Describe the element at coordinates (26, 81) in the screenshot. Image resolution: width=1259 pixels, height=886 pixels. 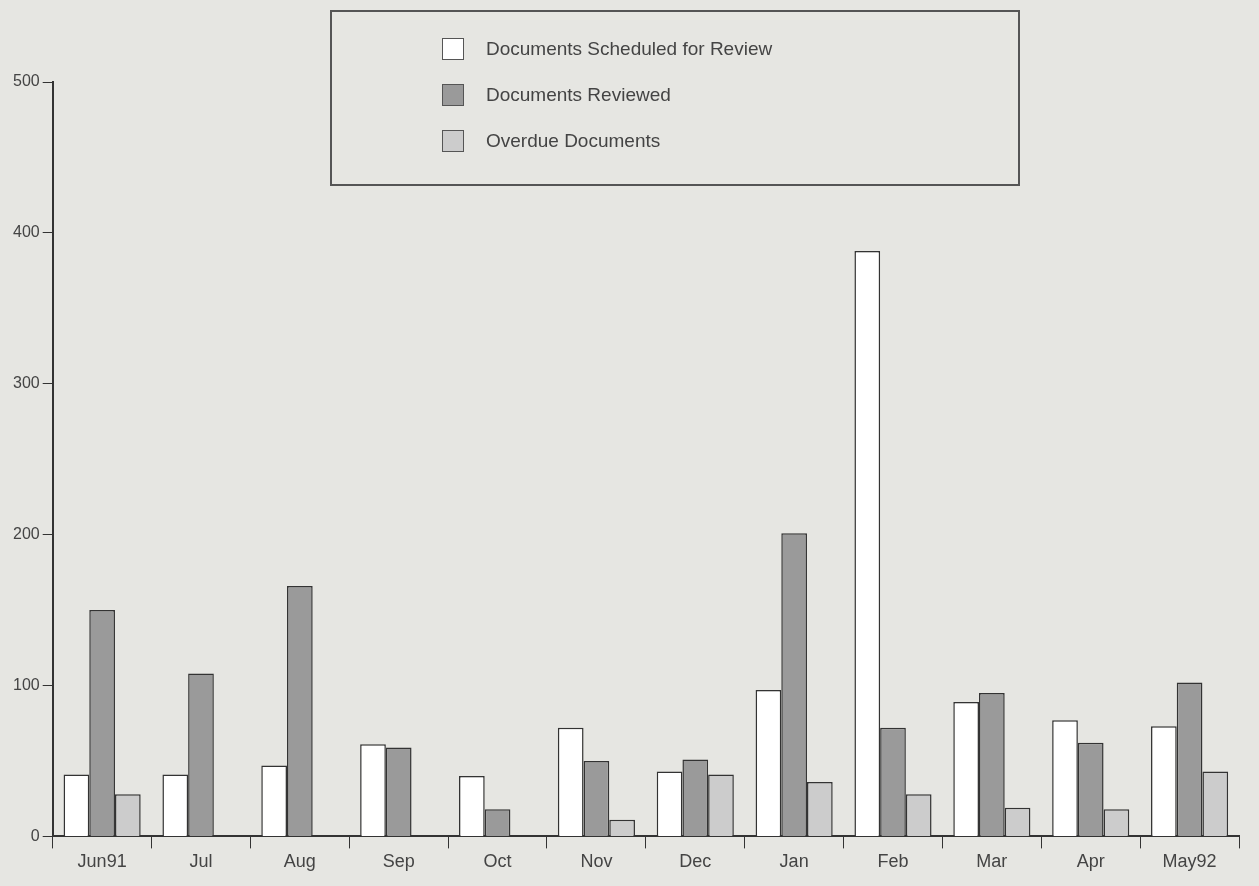
I see `y-tick-label: 500` at that location.